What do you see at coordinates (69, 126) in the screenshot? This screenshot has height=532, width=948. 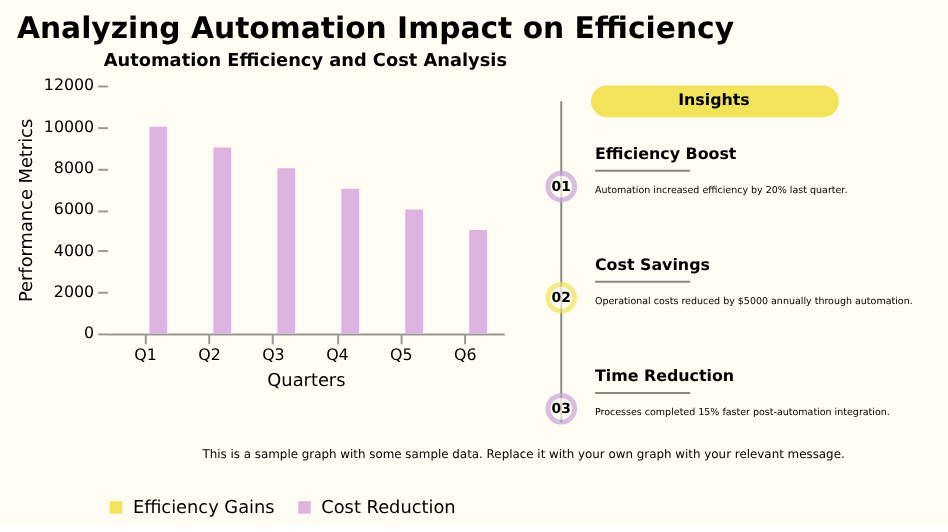 I see `y-tick-label: 10000` at bounding box center [69, 126].